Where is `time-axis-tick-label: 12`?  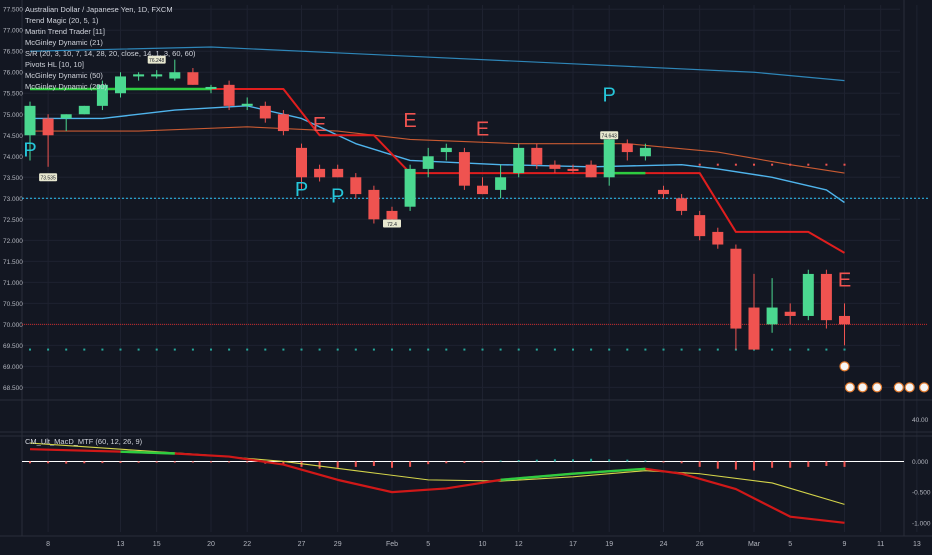
time-axis-tick-label: 12 is located at coordinates (519, 544).